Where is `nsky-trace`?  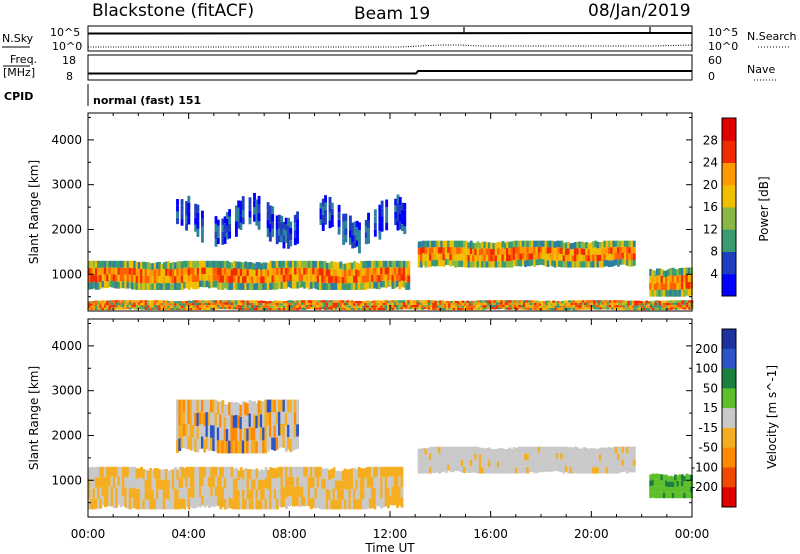 nsky-trace is located at coordinates (390, 33).